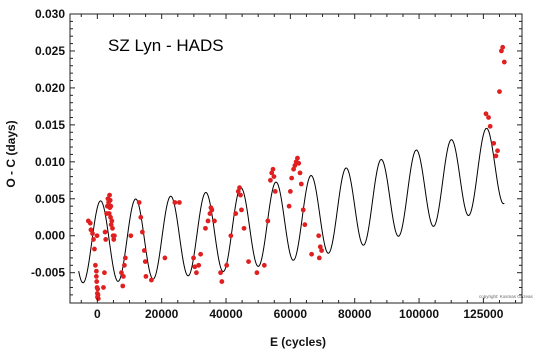 Image resolution: width=544 pixels, height=352 pixels. I want to click on chart-annotation: SZ Lyn - HADS, so click(166, 45).